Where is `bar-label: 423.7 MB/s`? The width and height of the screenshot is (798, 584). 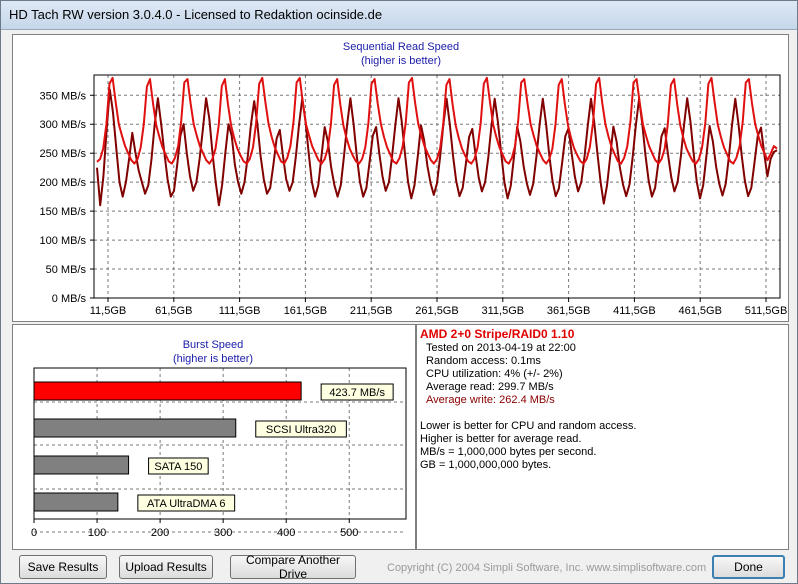 bar-label: 423.7 MB/s is located at coordinates (357, 393).